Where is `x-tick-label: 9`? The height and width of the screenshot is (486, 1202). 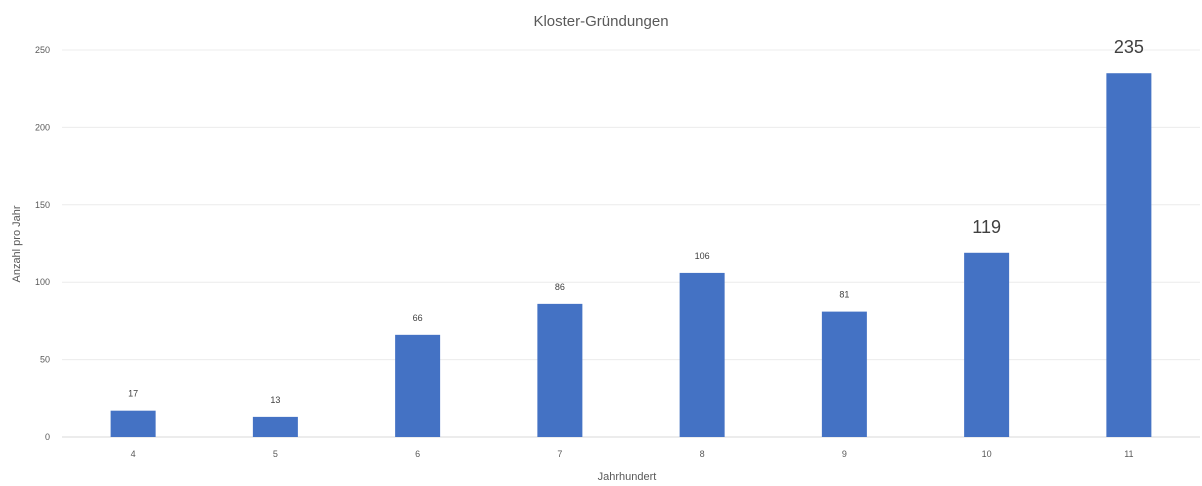 x-tick-label: 9 is located at coordinates (844, 454).